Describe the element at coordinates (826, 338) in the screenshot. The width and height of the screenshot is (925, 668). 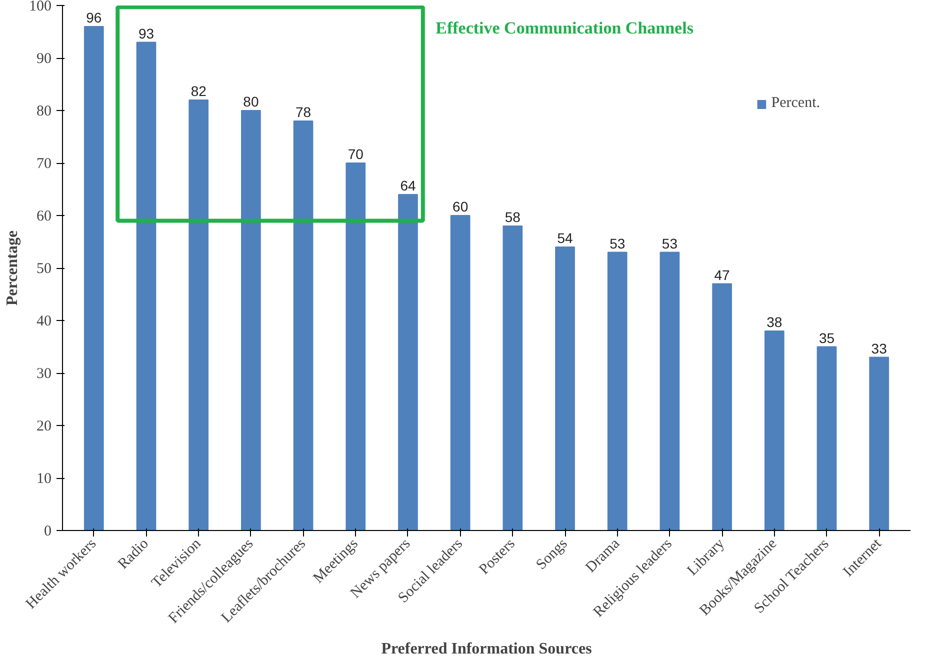
I see `data-label: 35` at that location.